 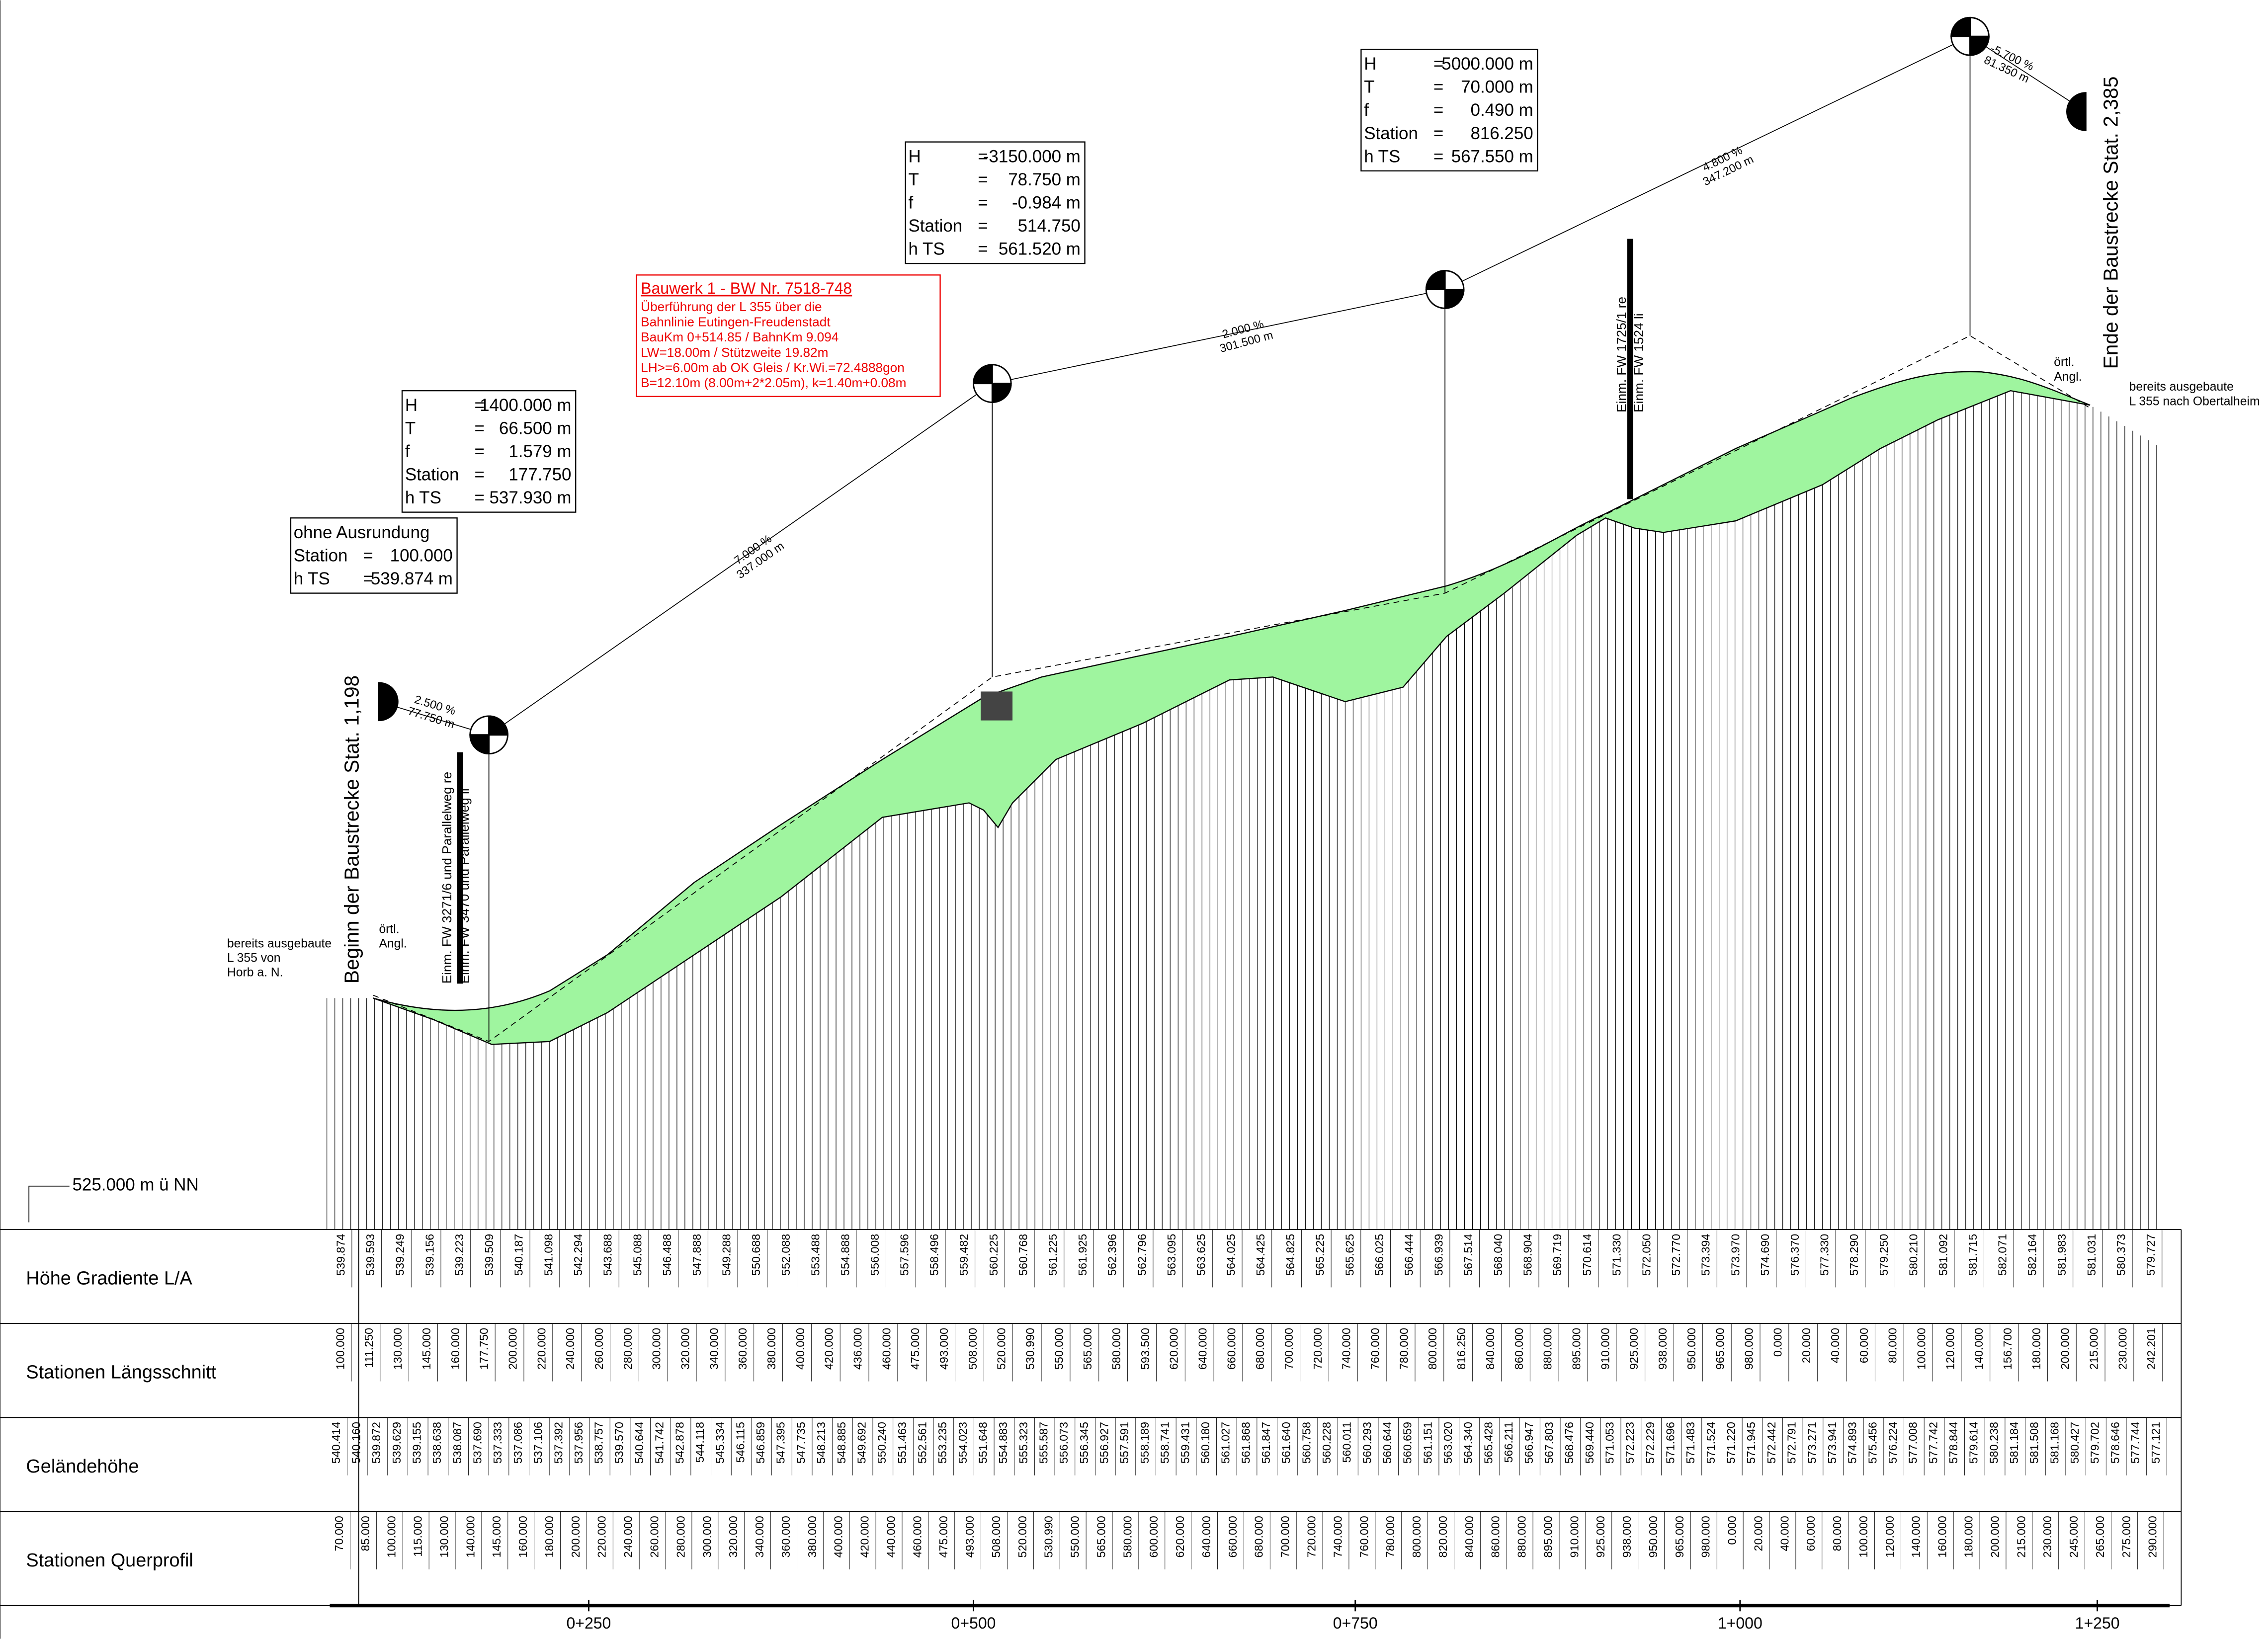 What do you see at coordinates (2073, 1536) in the screenshot?
I see `table-value: 245.000` at bounding box center [2073, 1536].